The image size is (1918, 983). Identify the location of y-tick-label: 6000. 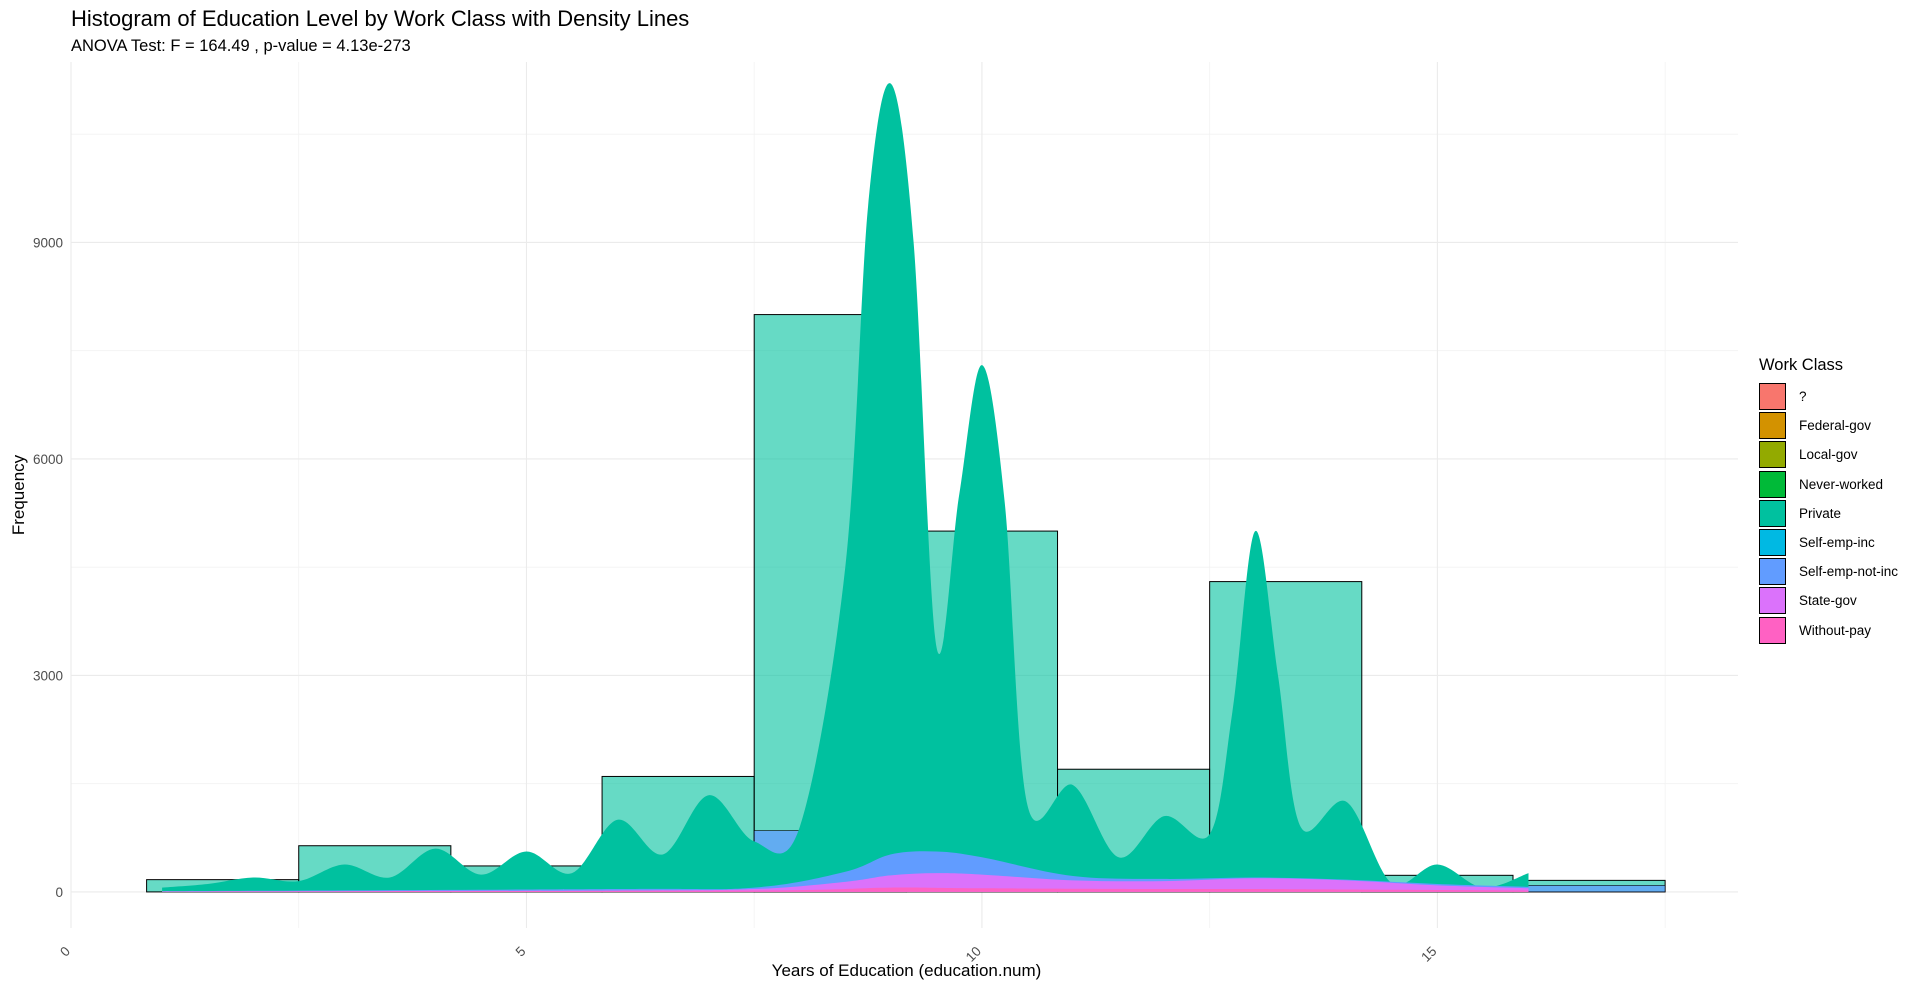
(48, 459).